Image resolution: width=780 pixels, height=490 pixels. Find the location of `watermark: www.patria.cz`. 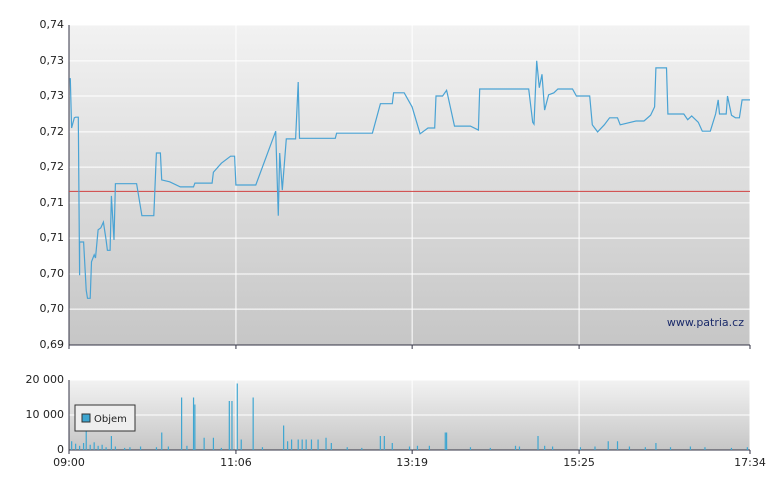

watermark: www.patria.cz is located at coordinates (705, 322).